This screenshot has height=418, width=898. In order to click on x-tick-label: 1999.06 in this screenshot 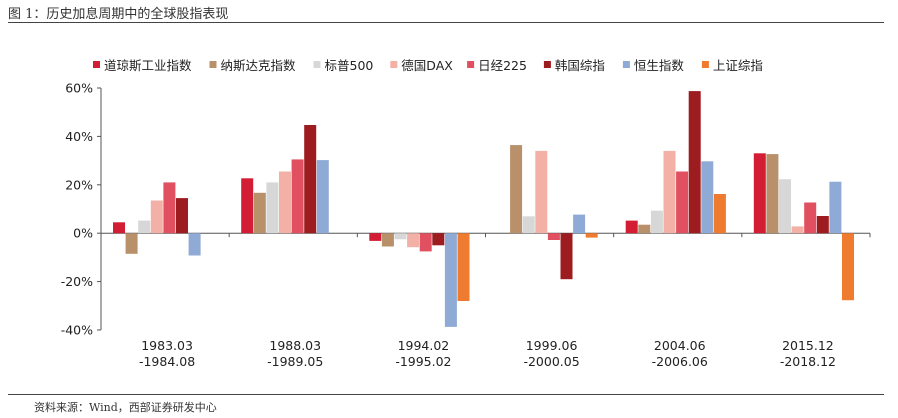, I will do `click(552, 345)`.